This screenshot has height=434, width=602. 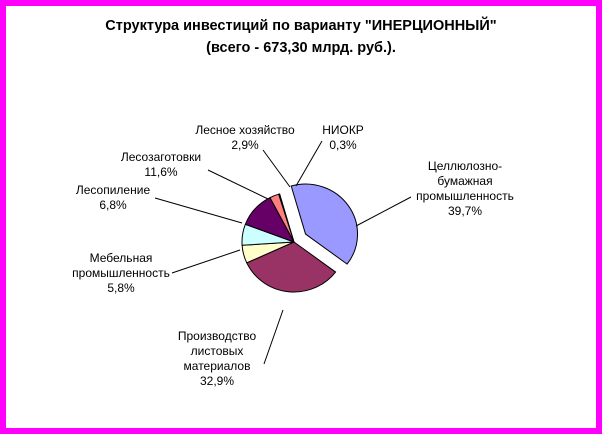 I want to click on slice-value-0: 39,7%, so click(x=465, y=211).